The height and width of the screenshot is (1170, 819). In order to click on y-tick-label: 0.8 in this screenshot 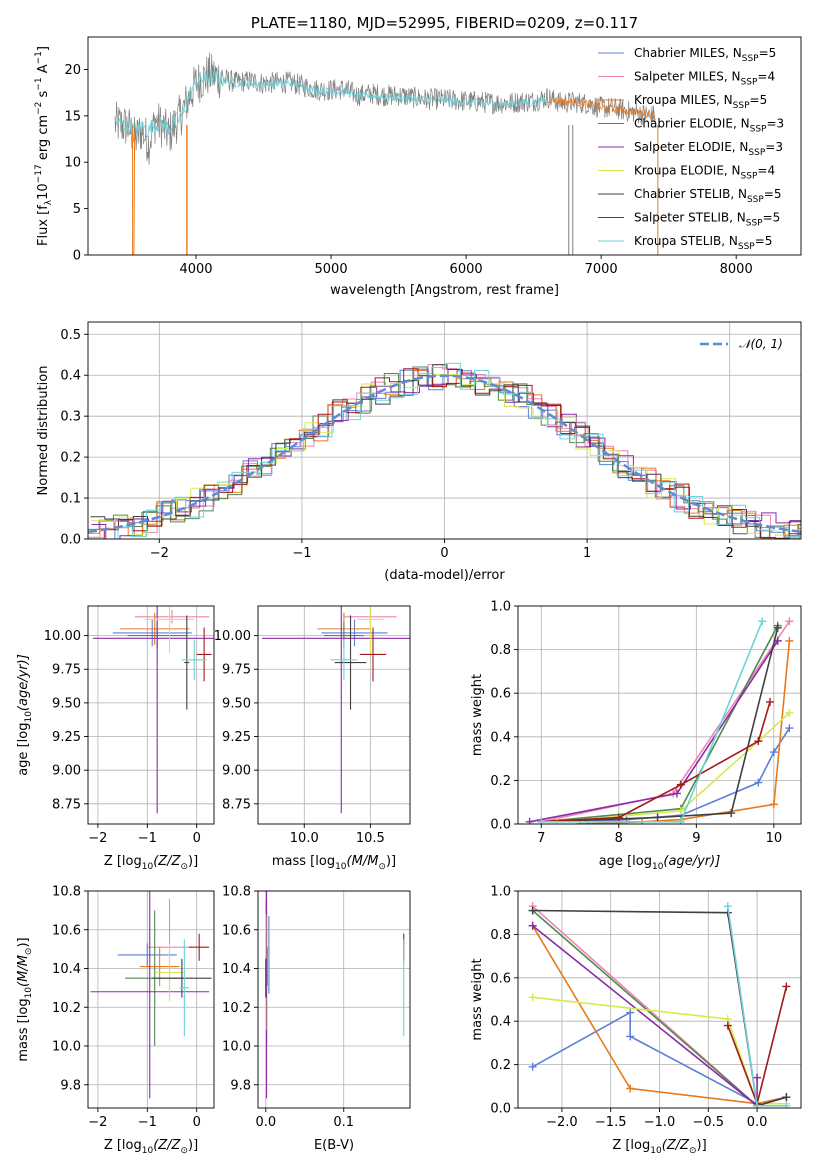, I will do `click(500, 650)`.